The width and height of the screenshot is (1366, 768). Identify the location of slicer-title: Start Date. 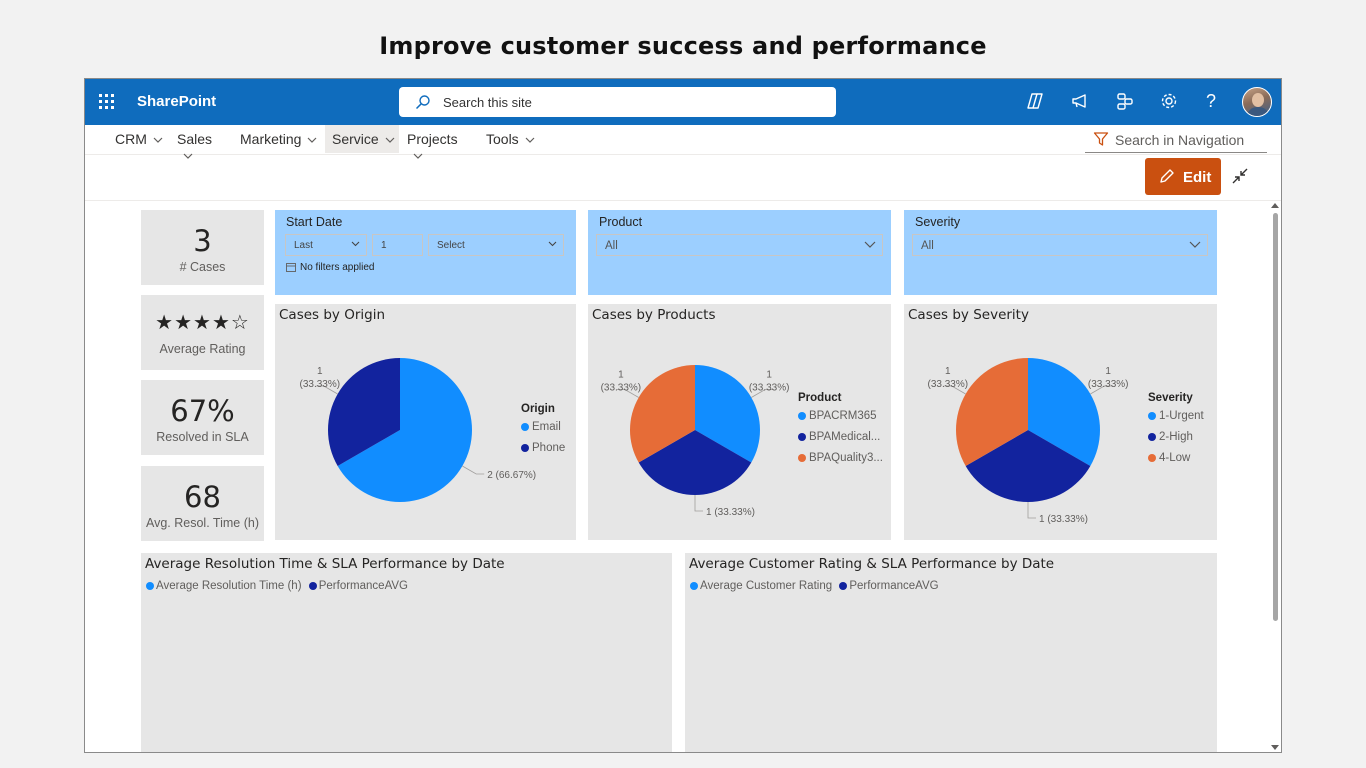
(314, 222).